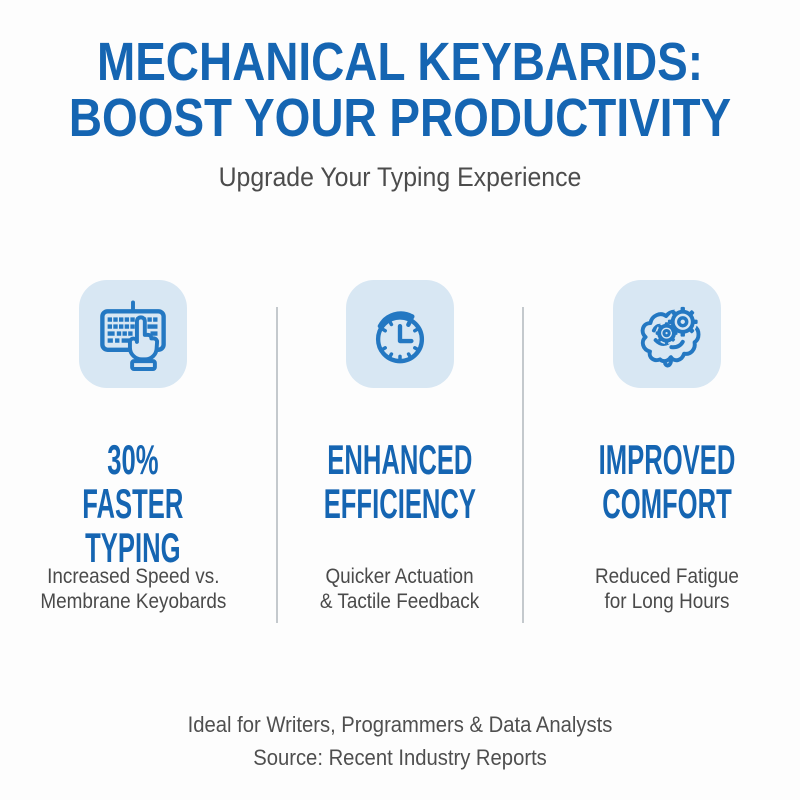 The height and width of the screenshot is (800, 800). What do you see at coordinates (667, 589) in the screenshot?
I see `benefit-description: Reduced Fatigue for Long Hours` at bounding box center [667, 589].